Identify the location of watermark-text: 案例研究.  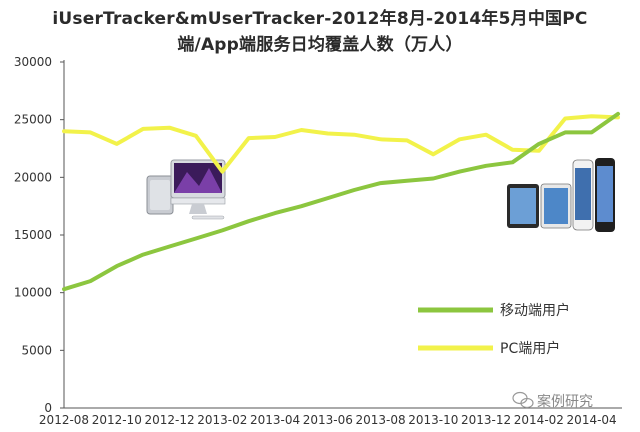
(565, 401).